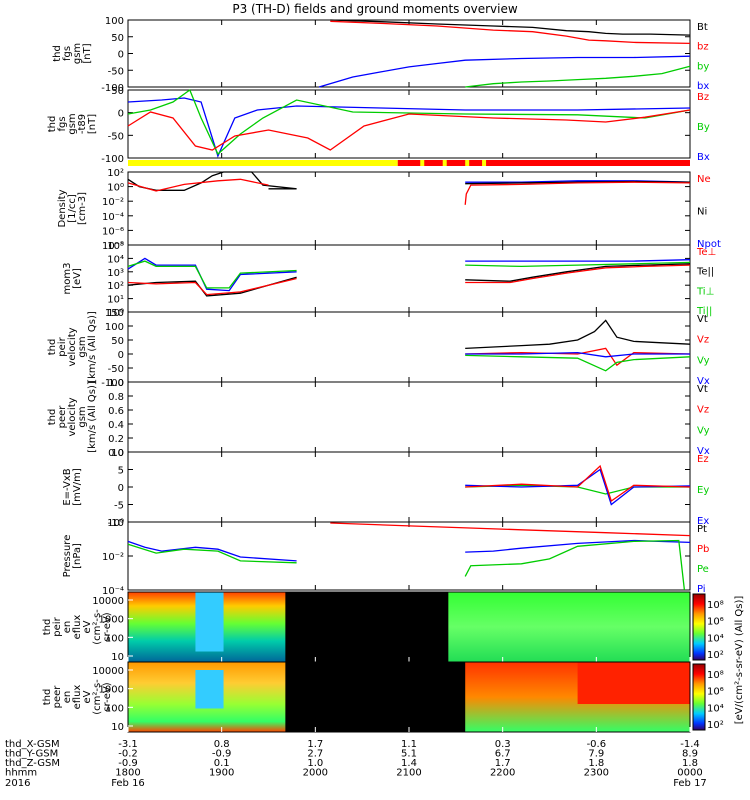  What do you see at coordinates (702, 212) in the screenshot?
I see `legend-entry: Ni` at bounding box center [702, 212].